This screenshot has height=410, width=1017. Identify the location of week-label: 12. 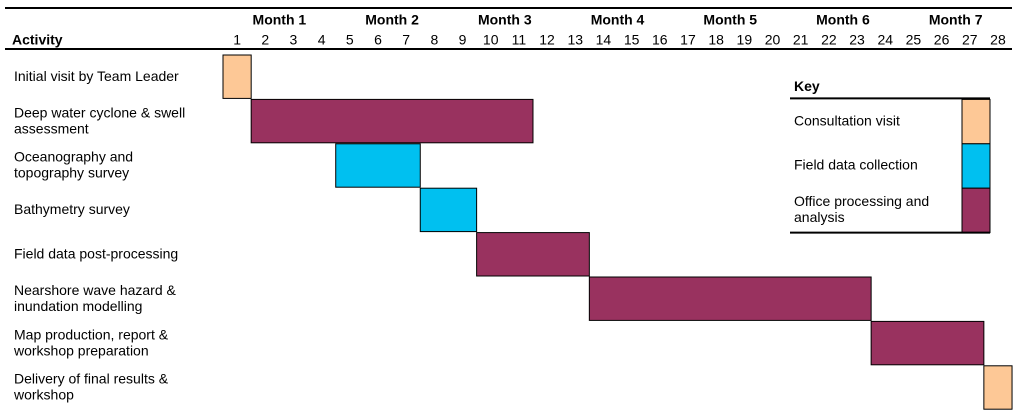
(547, 40).